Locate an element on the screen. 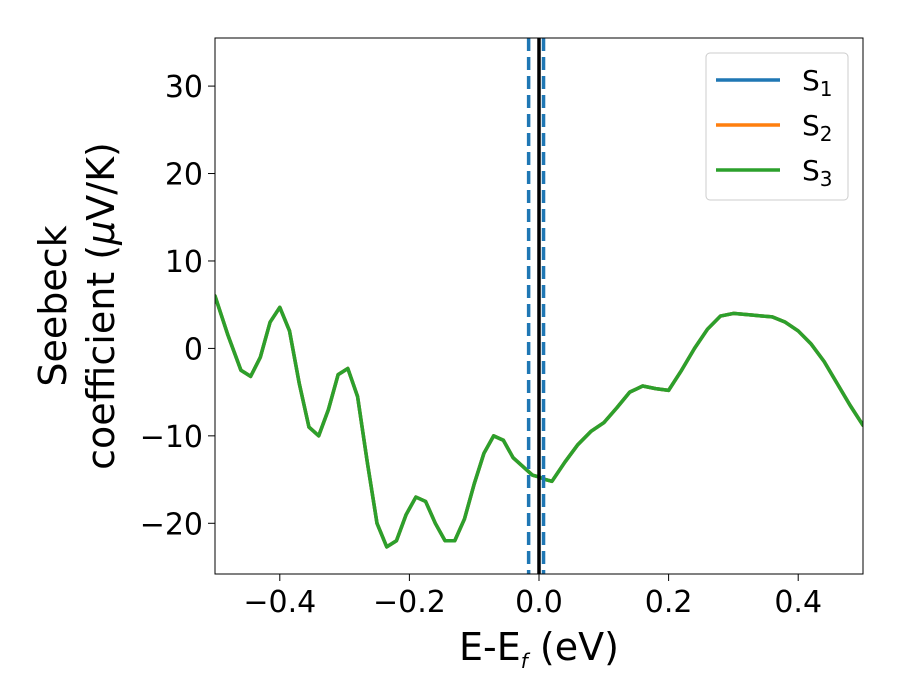  legend: S1 S2 S3 is located at coordinates (777, 126).